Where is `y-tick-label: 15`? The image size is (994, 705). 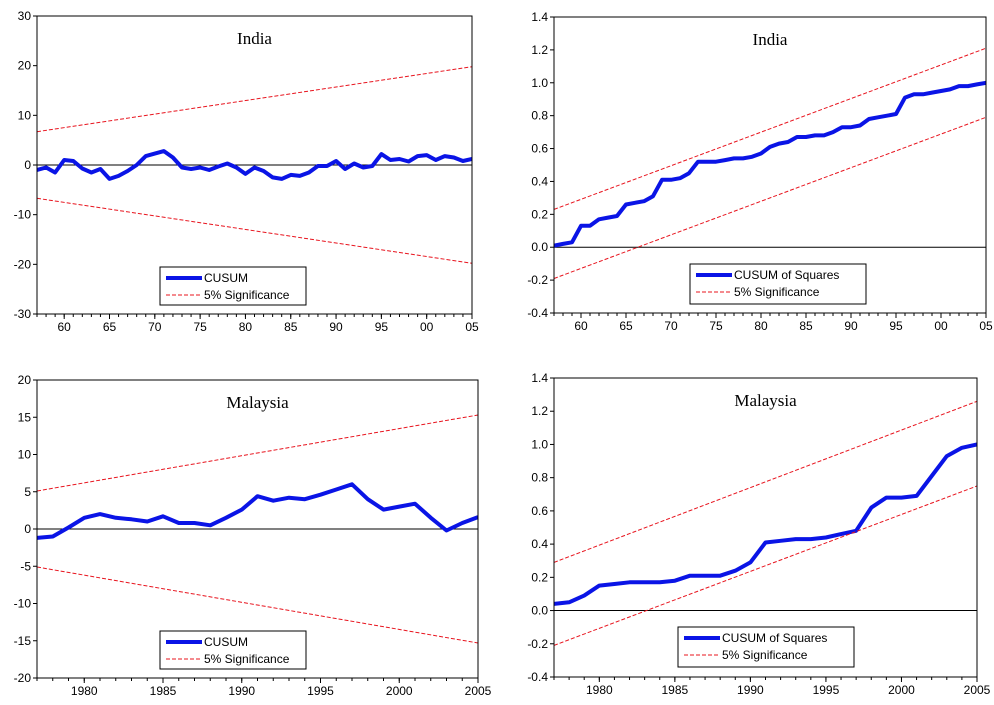 y-tick-label: 15 is located at coordinates (25, 417).